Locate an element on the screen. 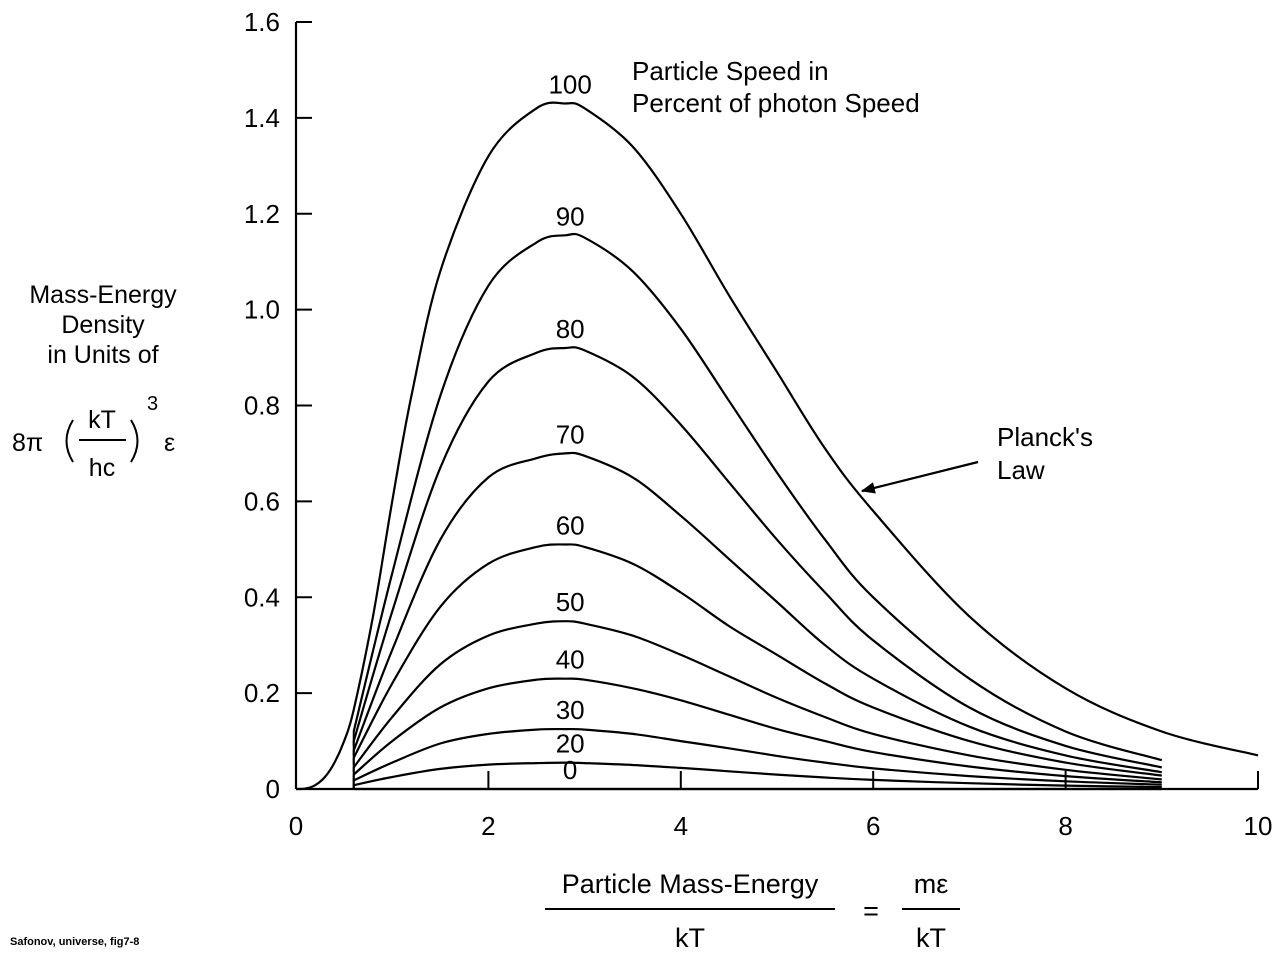  y-tick-label: 0.2 is located at coordinates (262, 693).